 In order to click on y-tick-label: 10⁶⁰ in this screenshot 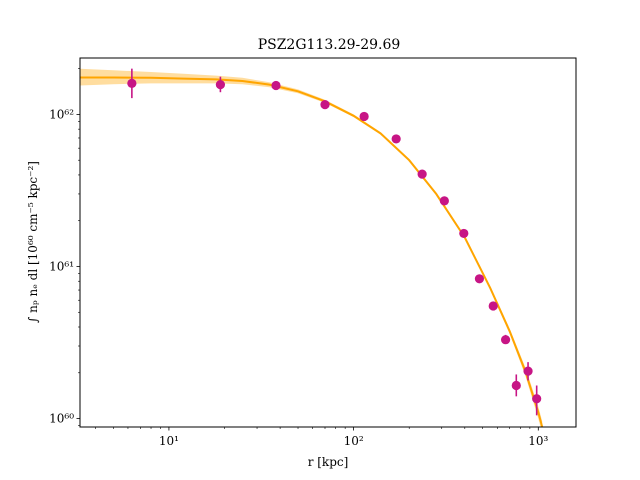, I will do `click(61, 419)`.